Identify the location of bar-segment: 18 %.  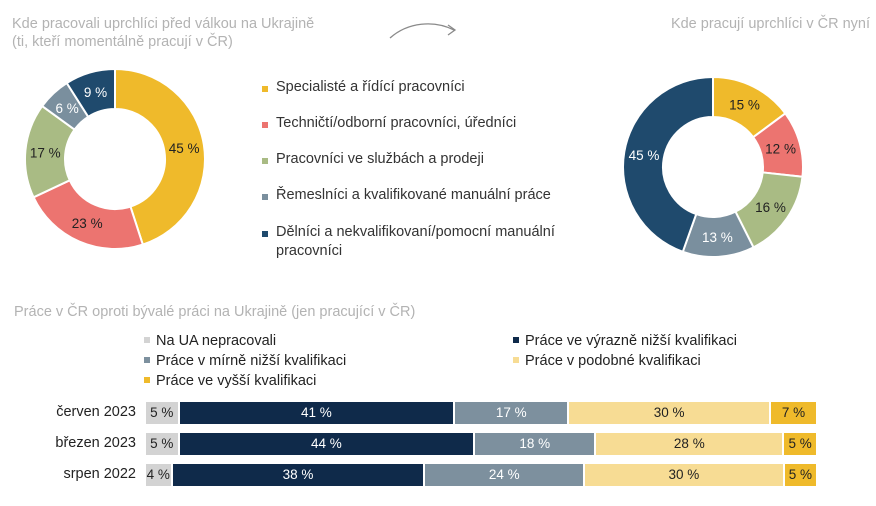
(535, 444).